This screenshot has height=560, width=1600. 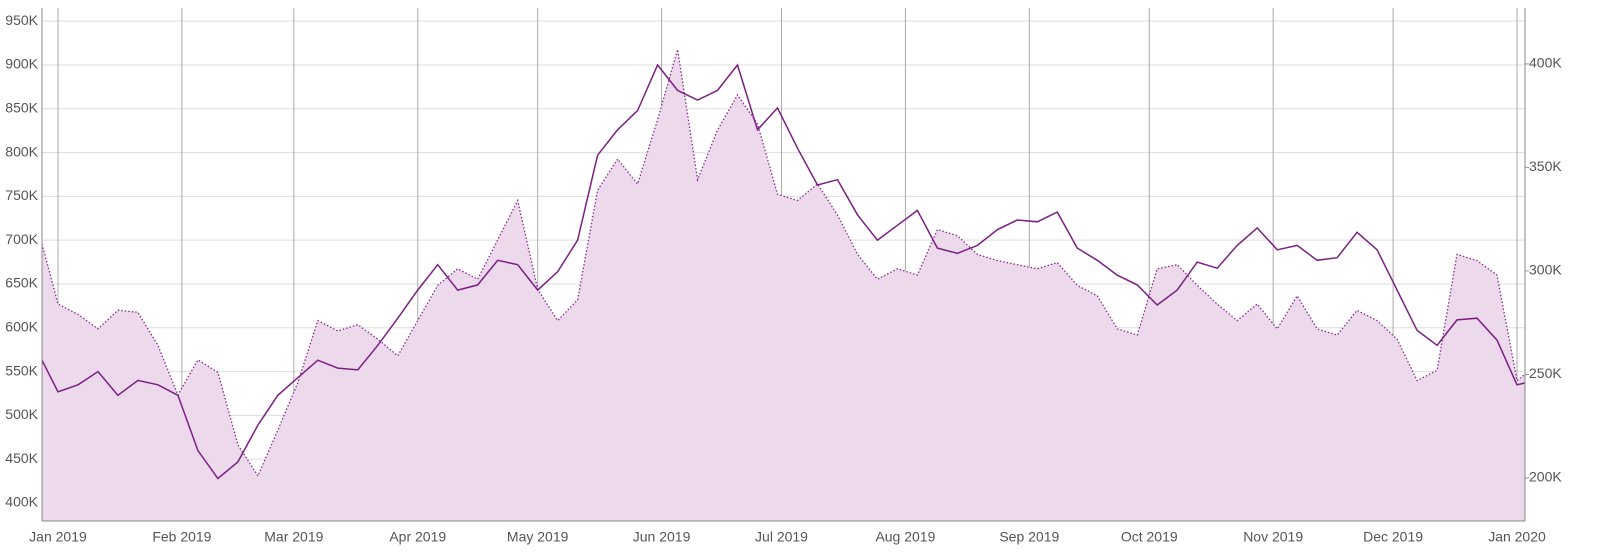 I want to click on x-tick-label: Dec 2019, so click(x=1393, y=537).